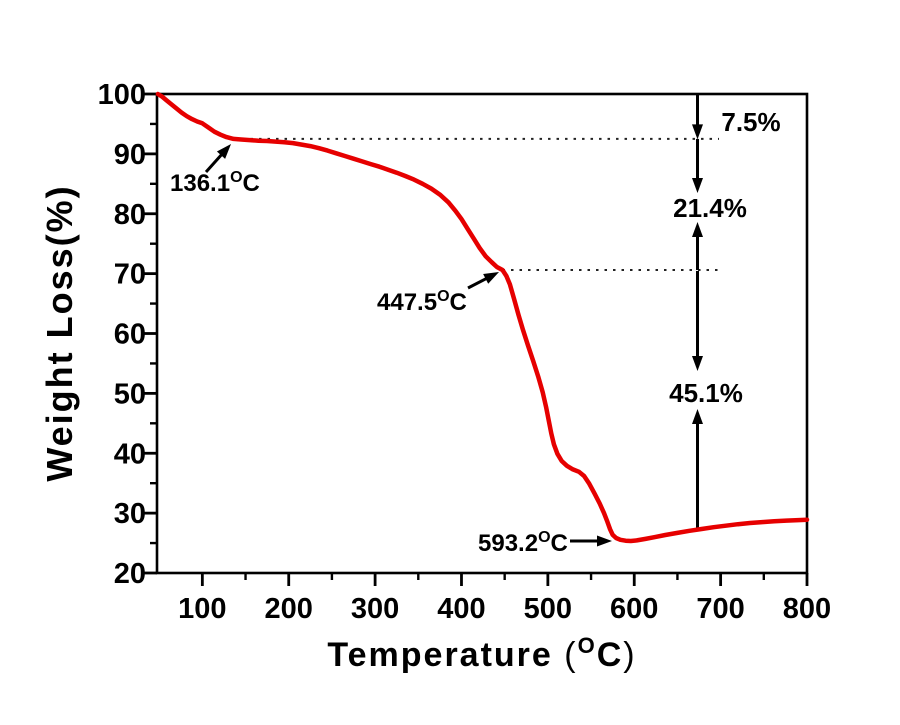  I want to click on loss-arrow-45-1-bottom-head, so click(697, 416).